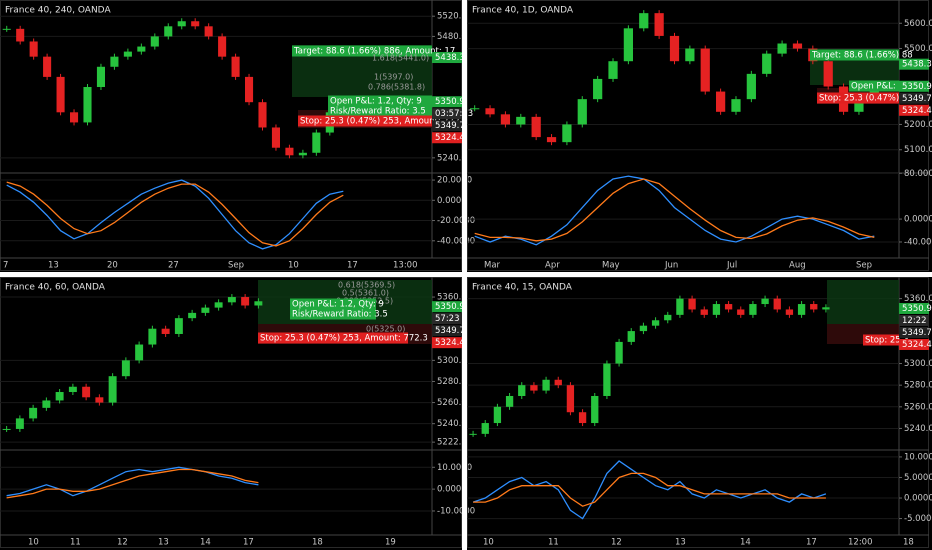 This screenshot has width=932, height=550. What do you see at coordinates (452, 403) in the screenshot?
I see `price-tick-label: 5260.0` at bounding box center [452, 403].